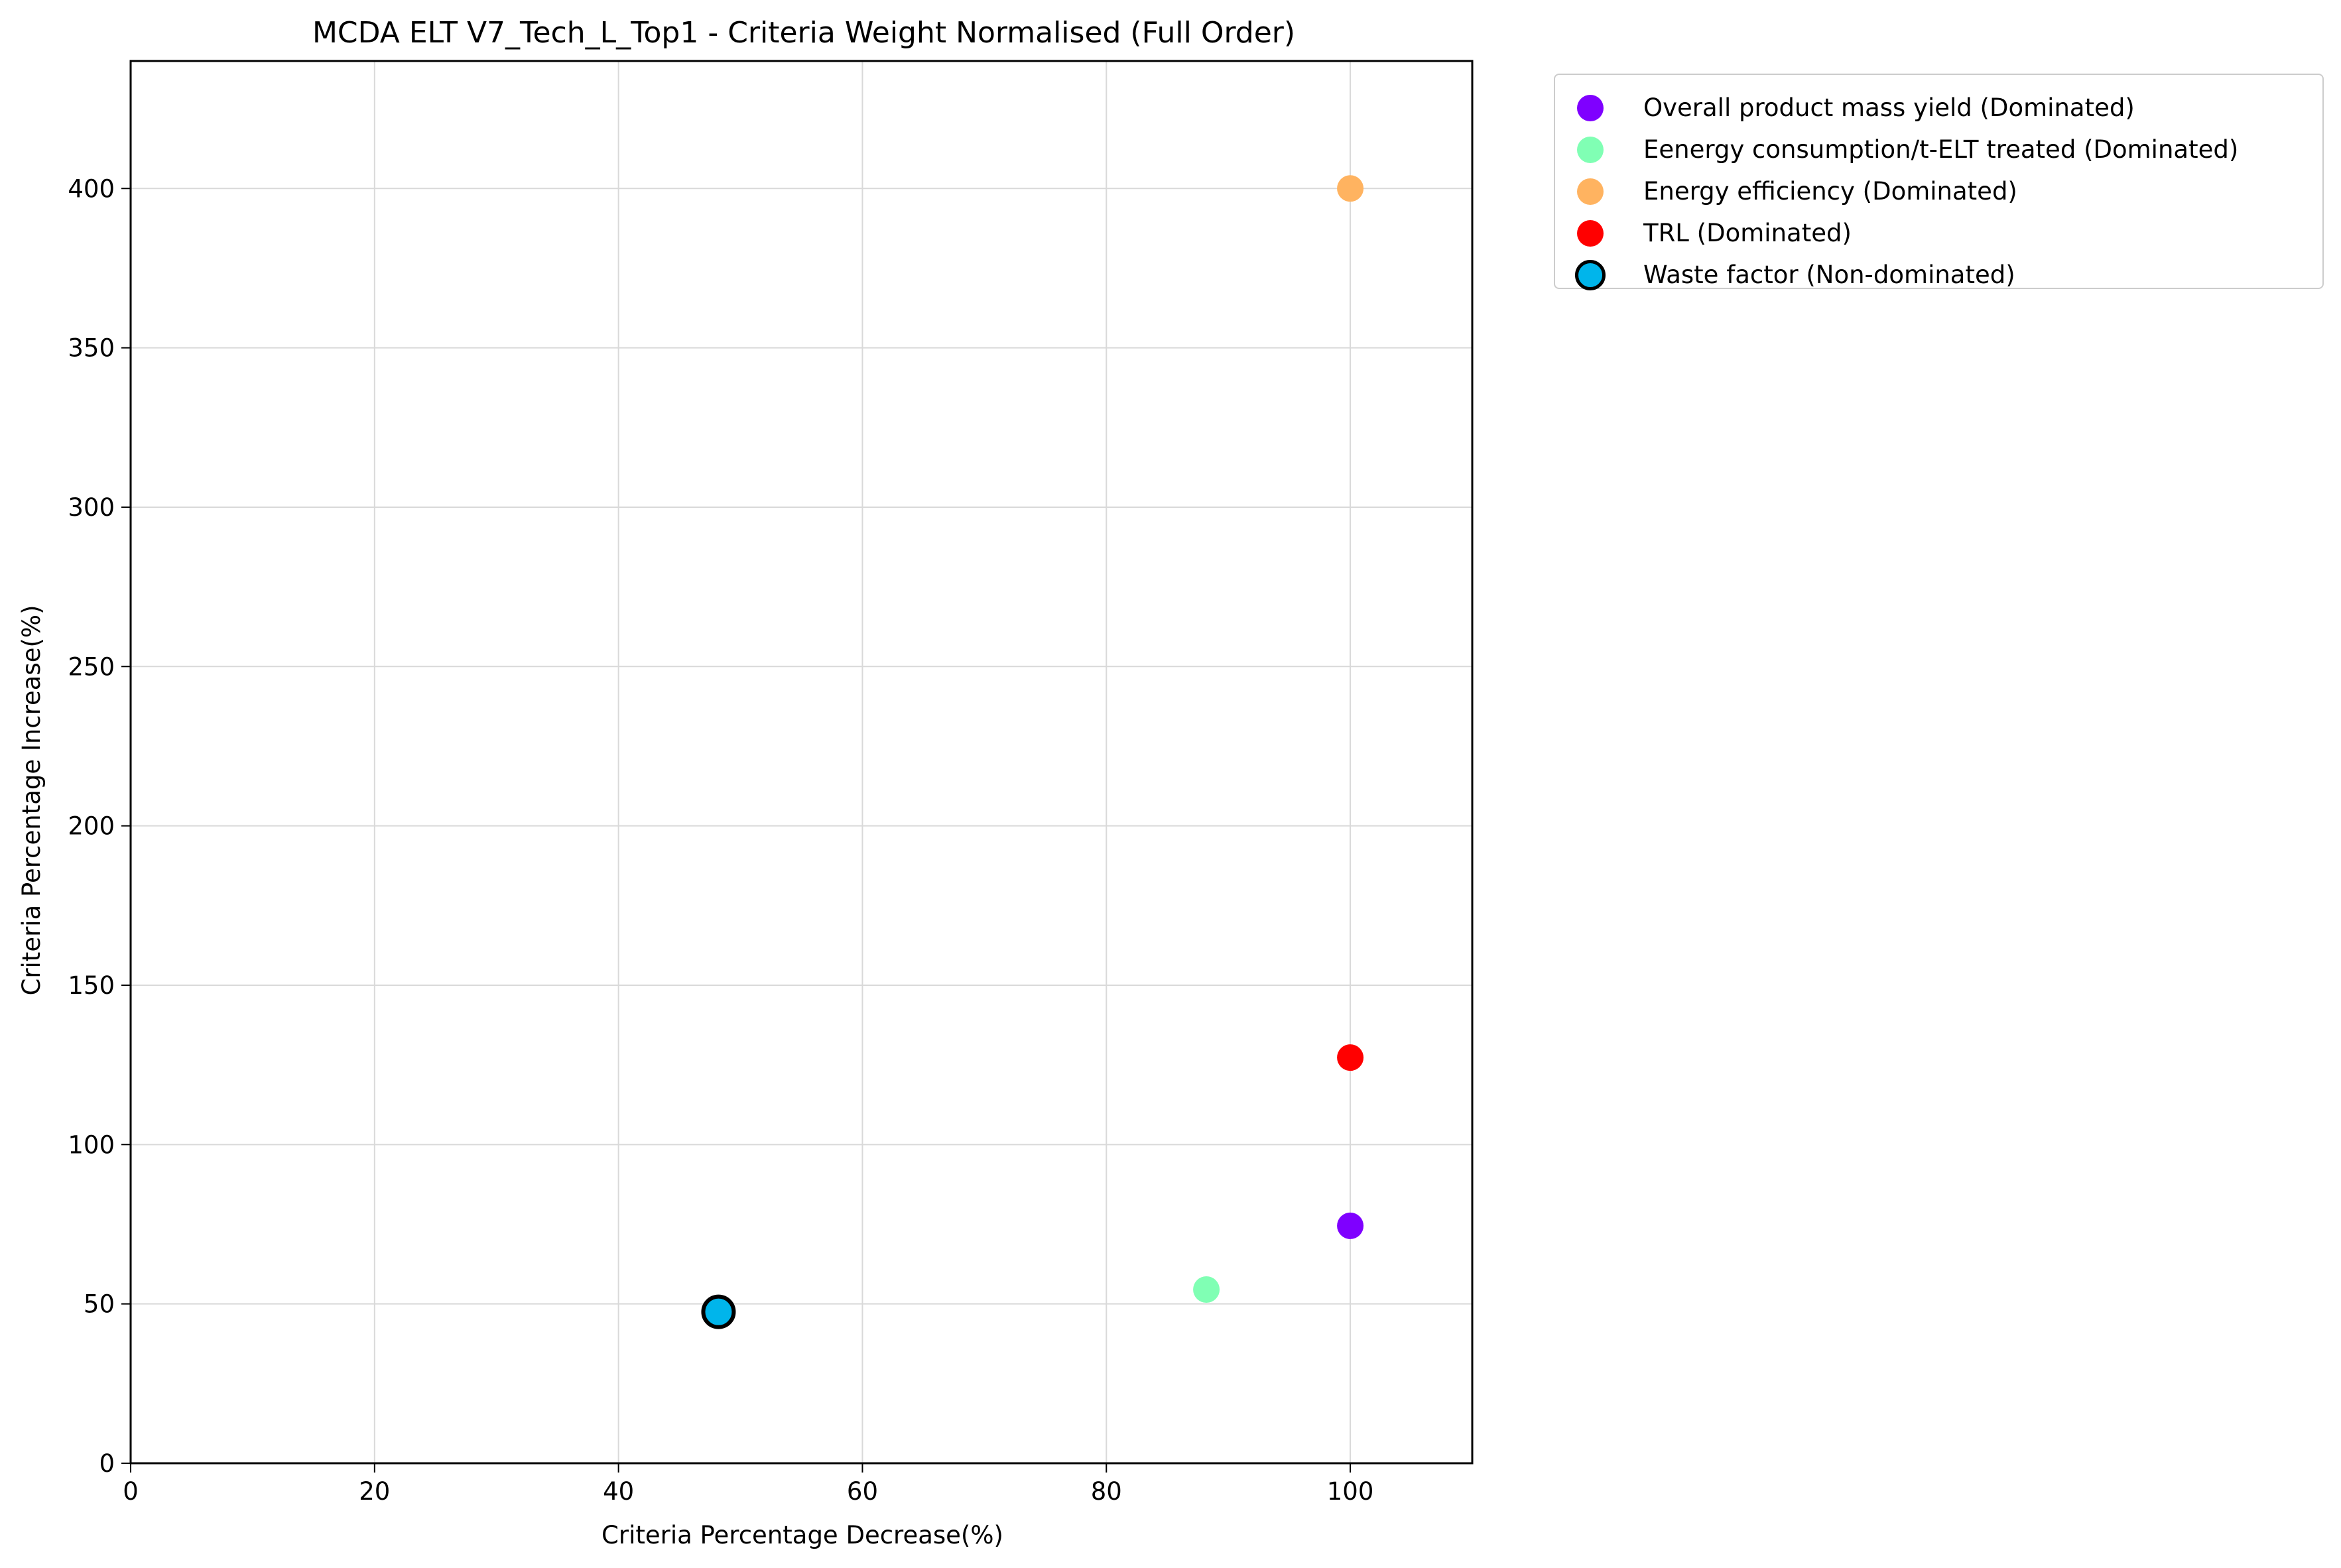 The width and height of the screenshot is (2341, 1568). What do you see at coordinates (862, 1491) in the screenshot?
I see `x-tick-label: 60` at bounding box center [862, 1491].